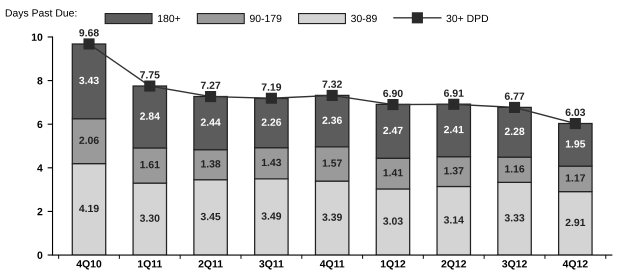 The width and height of the screenshot is (618, 276). I want to click on data-label: 4.19, so click(89, 208).